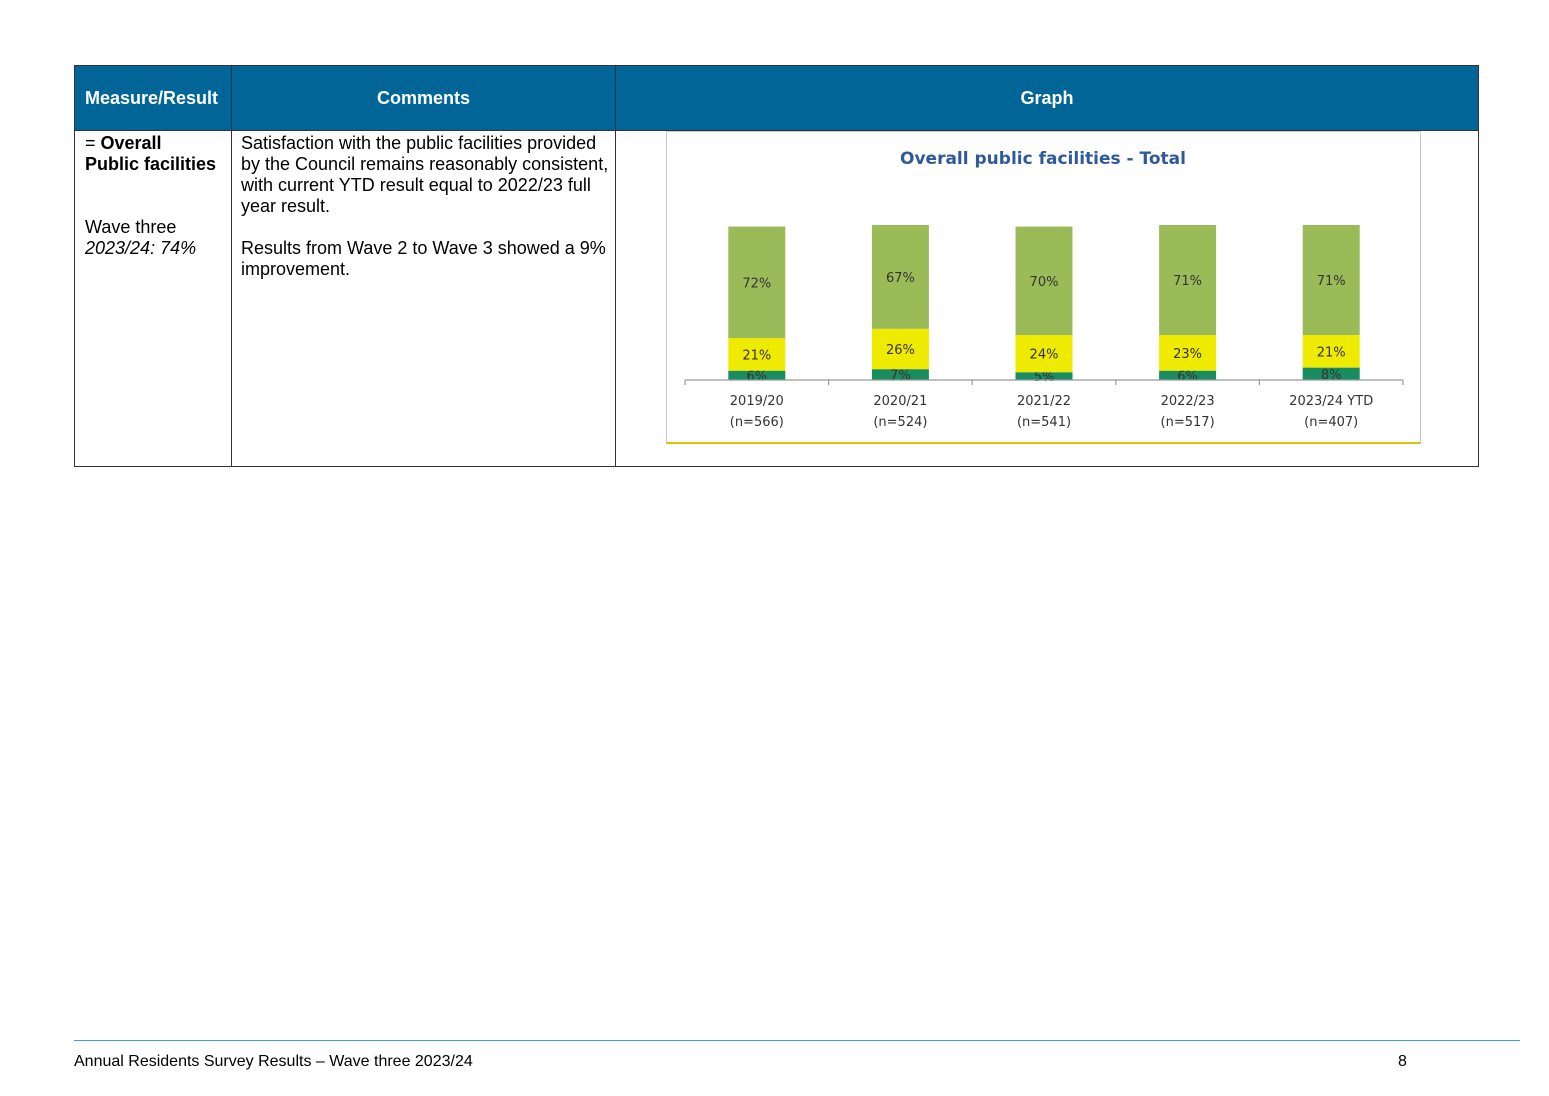 Image resolution: width=1549 pixels, height=1096 pixels. I want to click on measure-title: = Overall, so click(154, 143).